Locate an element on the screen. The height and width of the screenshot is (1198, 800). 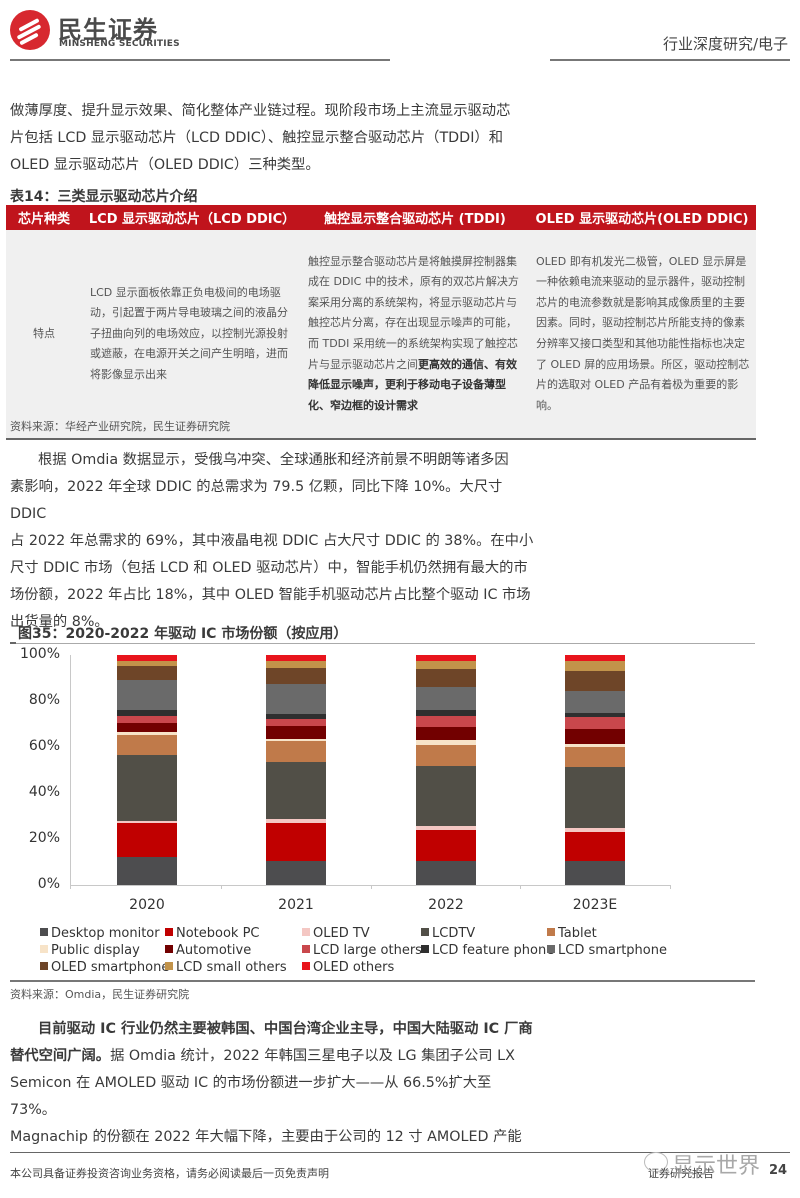
y-tick-label: 20% is located at coordinates (44, 838).